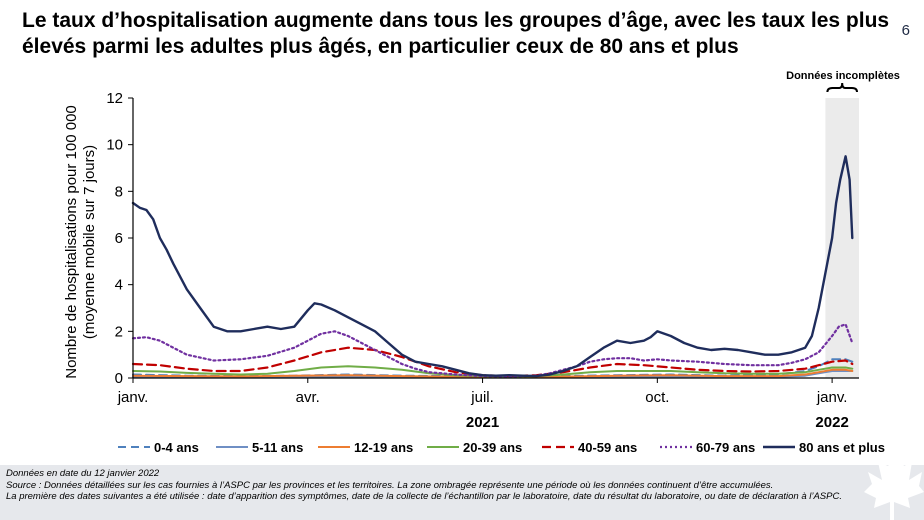 The image size is (924, 520). I want to click on y-tick-label: 2, so click(119, 331).